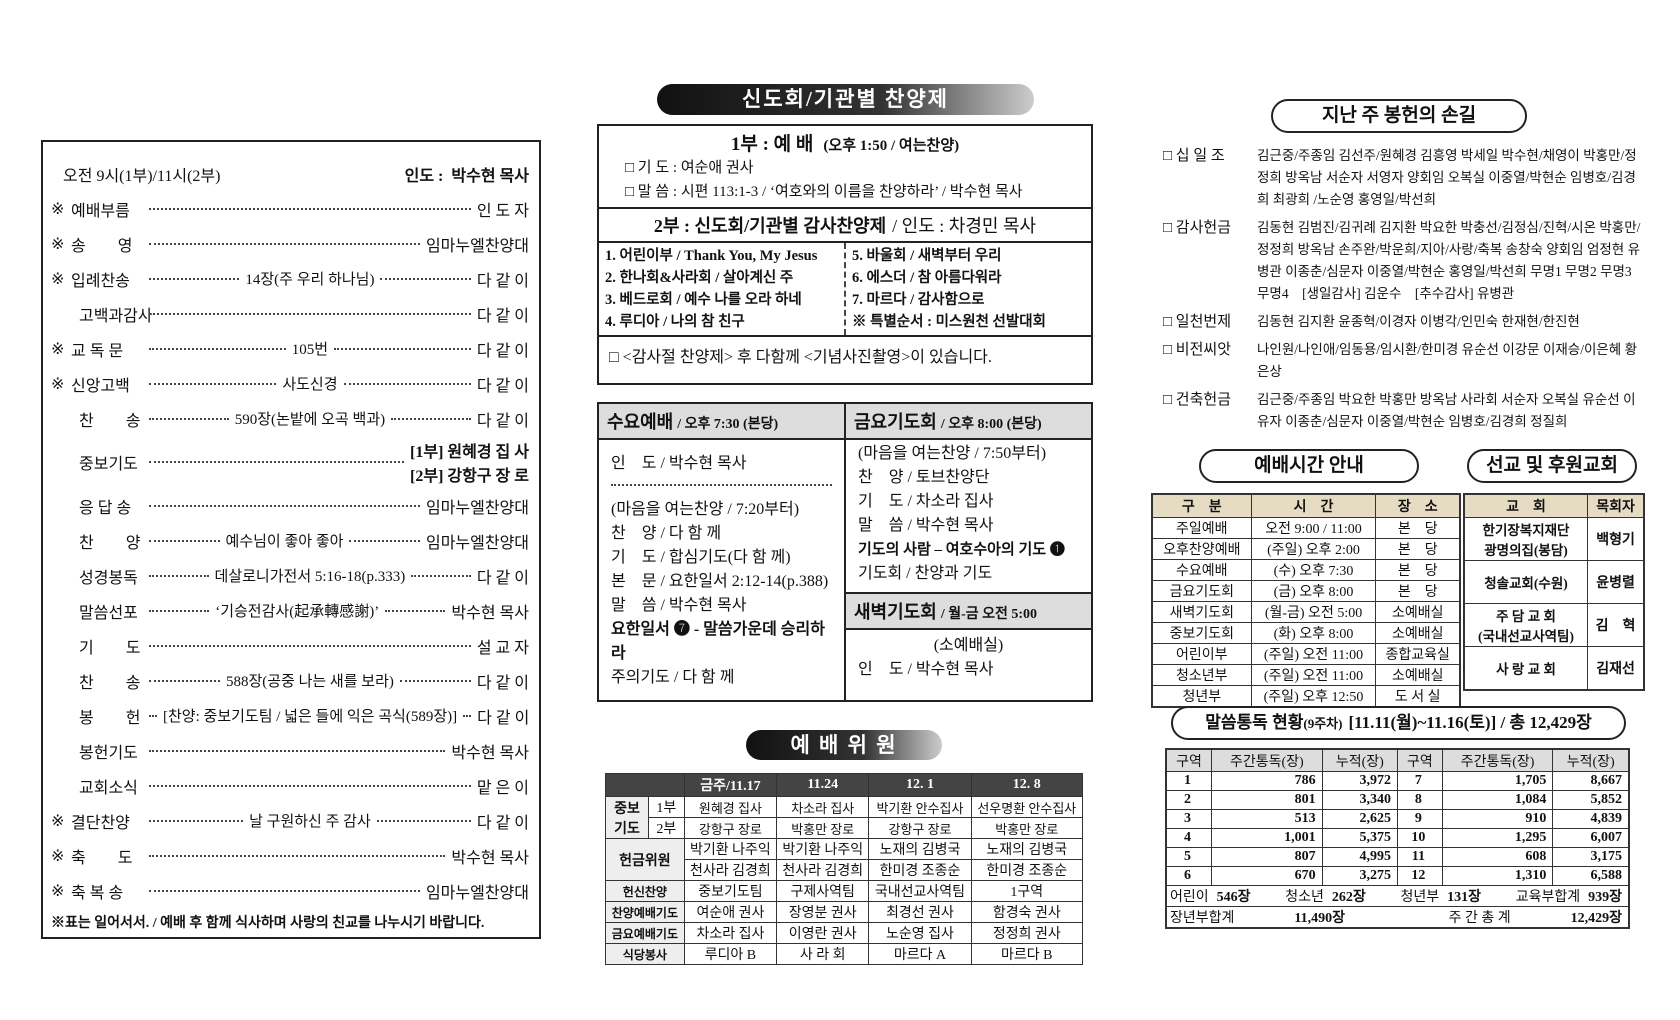  I want to click on mission-row: 한기장복지재단 광명의집(봉담) 백형기, so click(1554, 539).